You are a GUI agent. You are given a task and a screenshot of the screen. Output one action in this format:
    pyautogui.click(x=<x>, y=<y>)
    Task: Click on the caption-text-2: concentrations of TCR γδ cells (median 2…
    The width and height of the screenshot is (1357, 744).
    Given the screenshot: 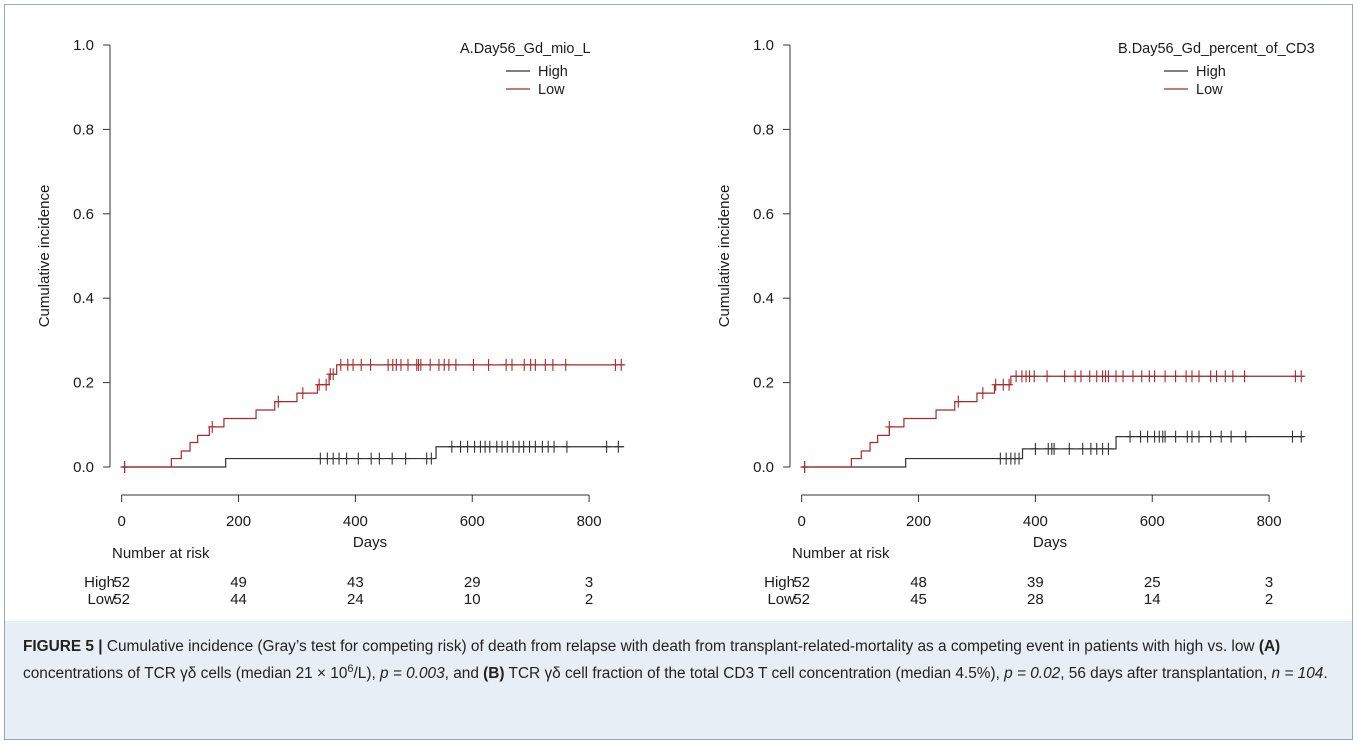 What is the action you would take?
    pyautogui.click(x=185, y=674)
    